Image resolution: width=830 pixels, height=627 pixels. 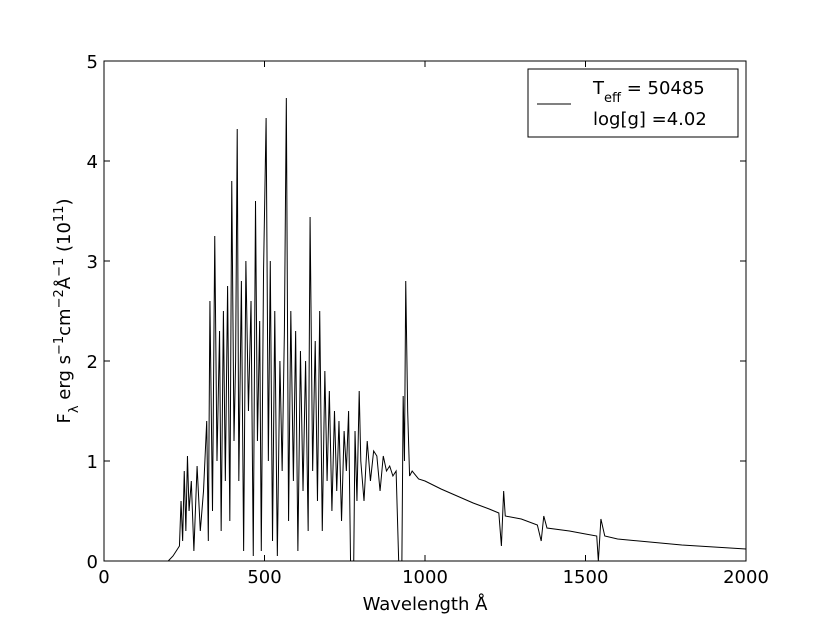 I want to click on label-part: T, so click(x=598, y=88).